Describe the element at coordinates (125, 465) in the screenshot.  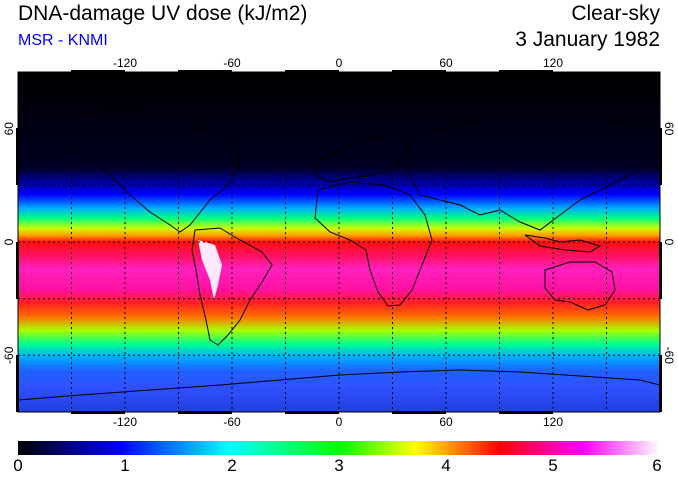
I see `colorbar-label: 1` at that location.